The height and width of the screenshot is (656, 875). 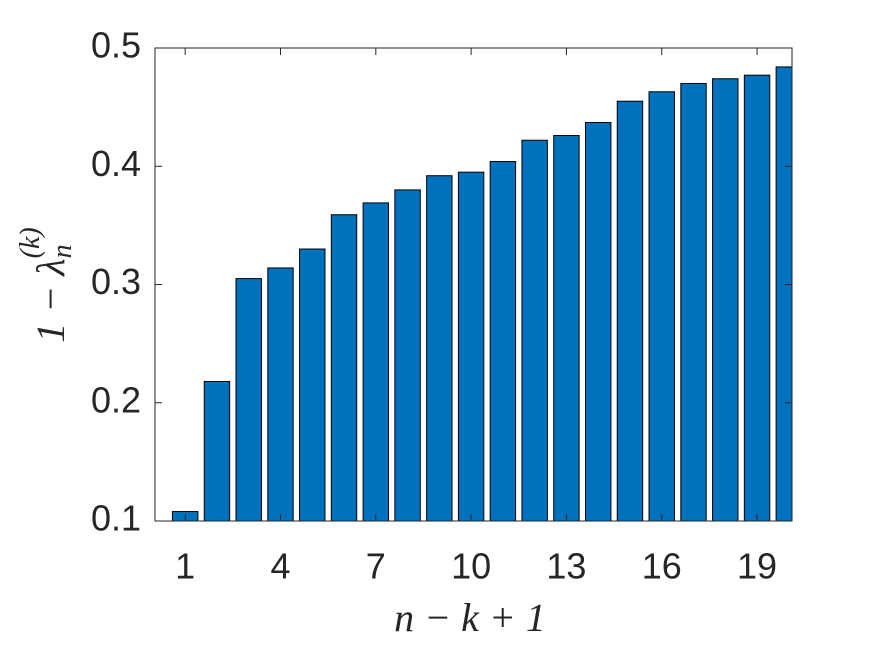 I want to click on y-label-base: 1 − λ, so click(x=50, y=300).